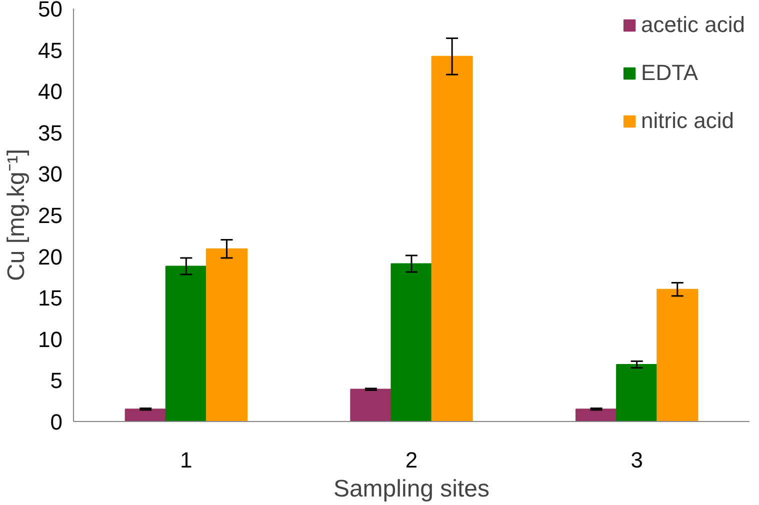  What do you see at coordinates (50, 50) in the screenshot?
I see `y-tick-label: 45` at bounding box center [50, 50].